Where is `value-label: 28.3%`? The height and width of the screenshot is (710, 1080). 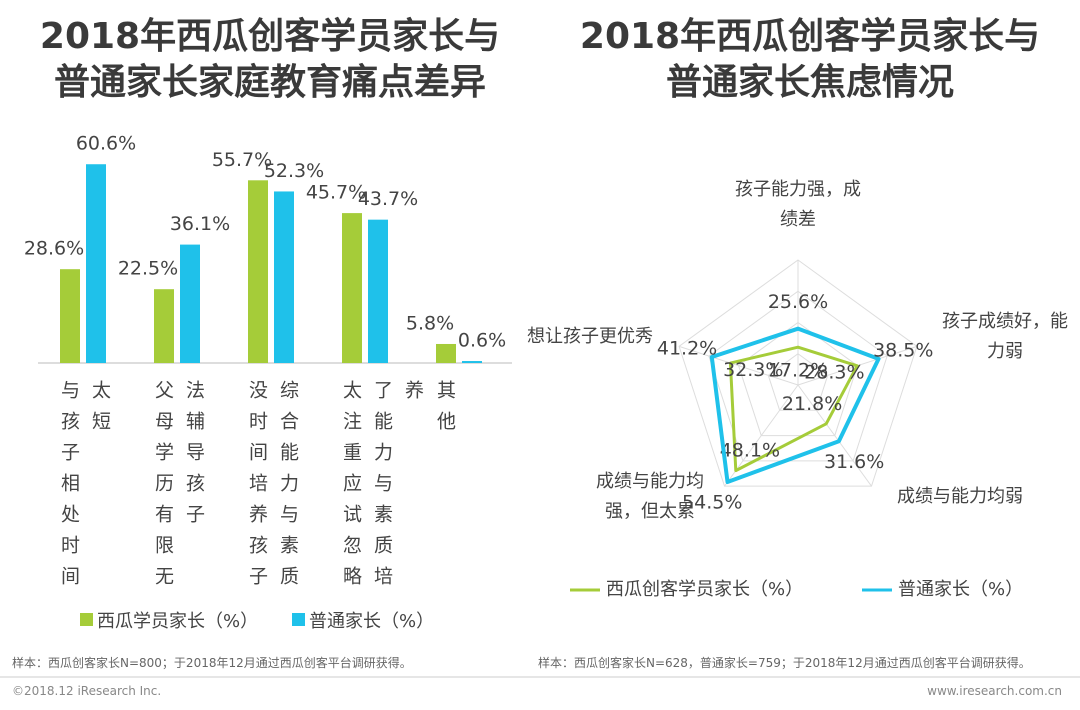
value-label: 28.3% is located at coordinates (834, 373).